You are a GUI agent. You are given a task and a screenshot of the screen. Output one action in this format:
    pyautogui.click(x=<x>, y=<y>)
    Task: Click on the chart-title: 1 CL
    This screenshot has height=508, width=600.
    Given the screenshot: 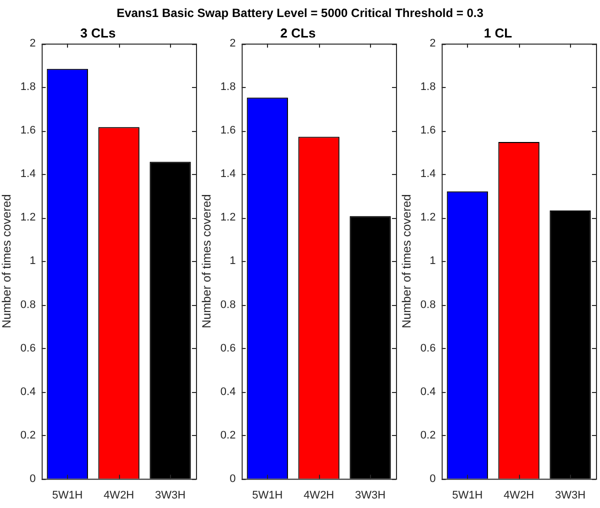 What is the action you would take?
    pyautogui.click(x=498, y=32)
    